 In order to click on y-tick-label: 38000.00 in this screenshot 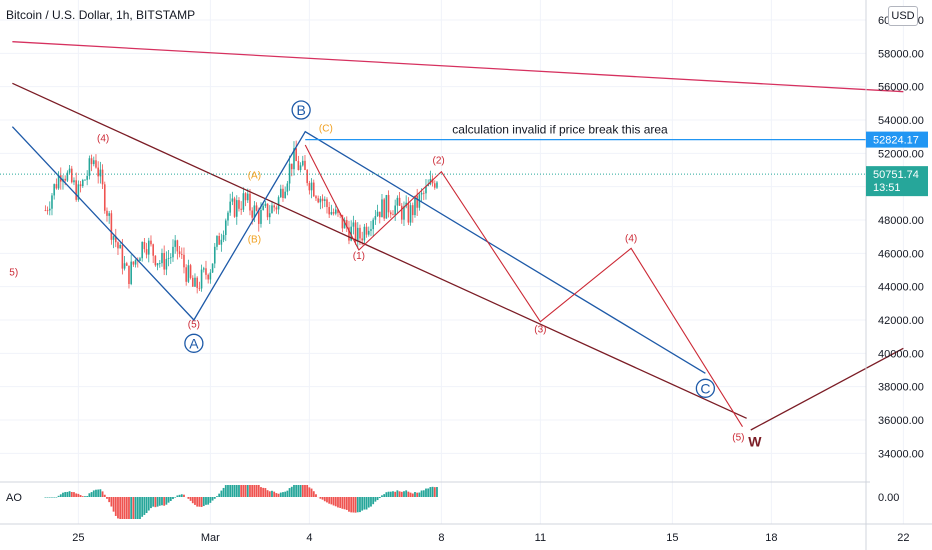, I will do `click(901, 388)`.